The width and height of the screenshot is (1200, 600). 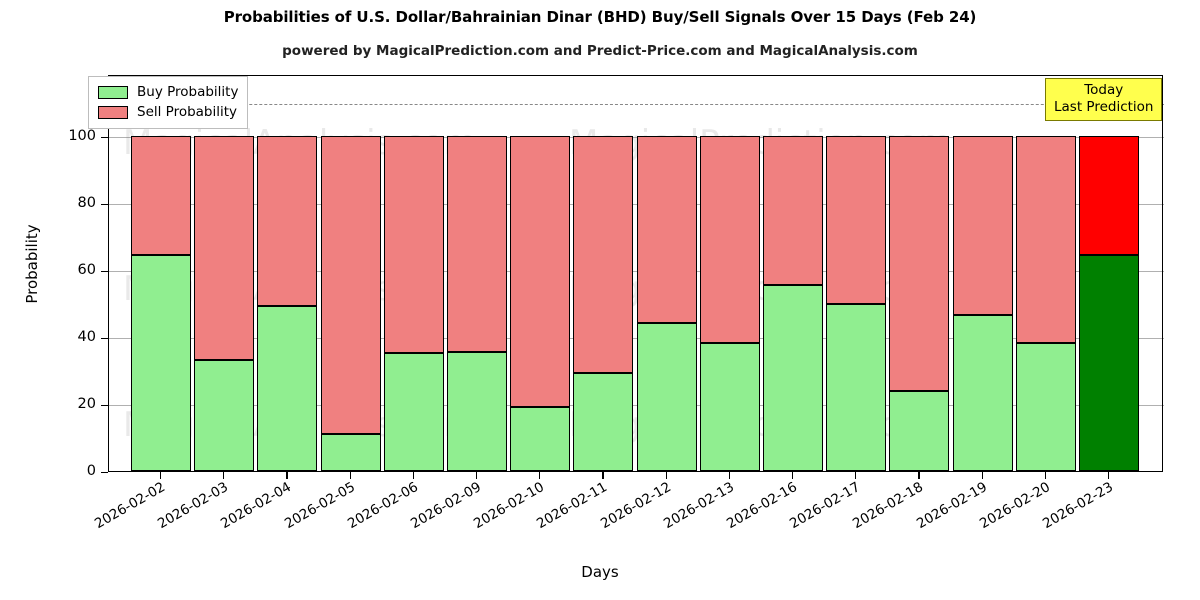 What do you see at coordinates (86, 203) in the screenshot?
I see `y-tick-label: 80` at bounding box center [86, 203].